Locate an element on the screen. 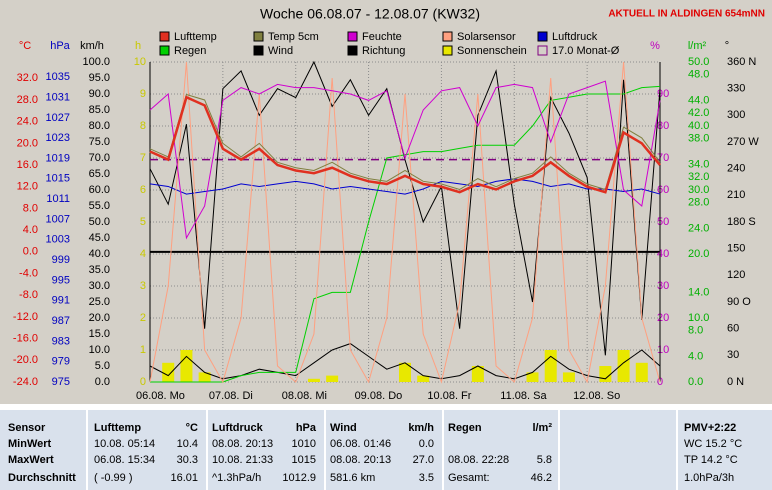  y-tick-label: 32.0 is located at coordinates (27, 78).